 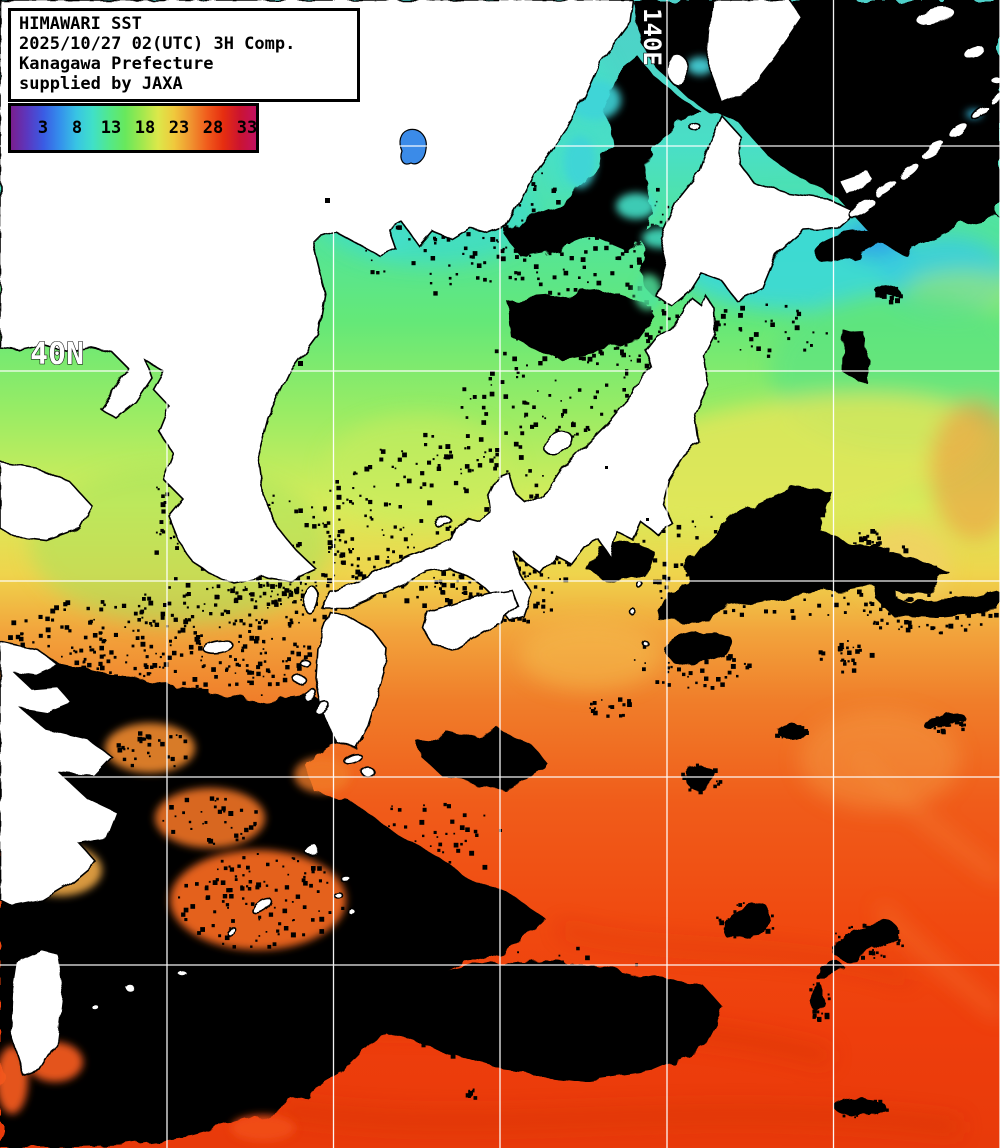 I want to click on land-jeju, so click(x=218, y=647).